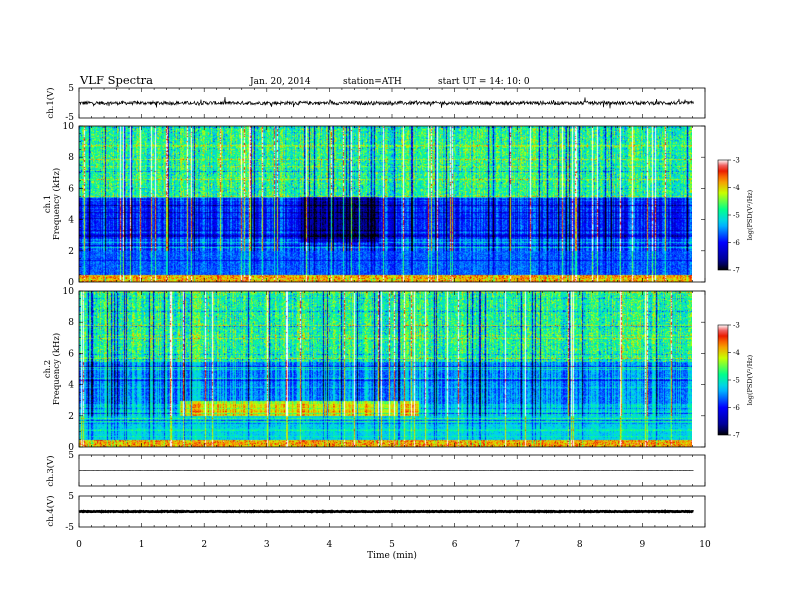  What do you see at coordinates (372, 82) in the screenshot?
I see `header-station: station=ATH` at bounding box center [372, 82].